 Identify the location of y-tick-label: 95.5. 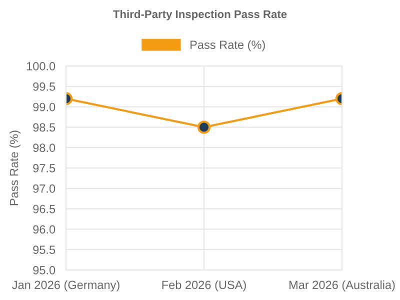
(44, 250).